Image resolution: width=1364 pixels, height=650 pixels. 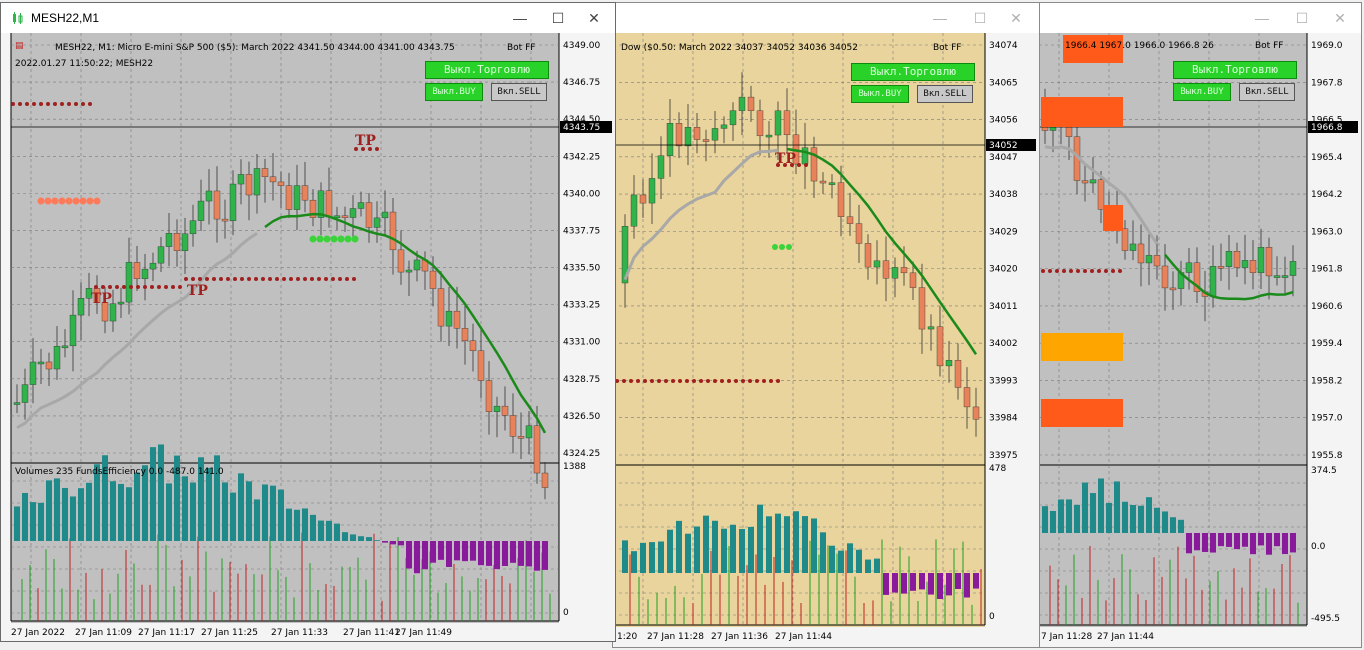 What do you see at coordinates (1012, 339) in the screenshot?
I see `price-scale-background` at bounding box center [1012, 339].